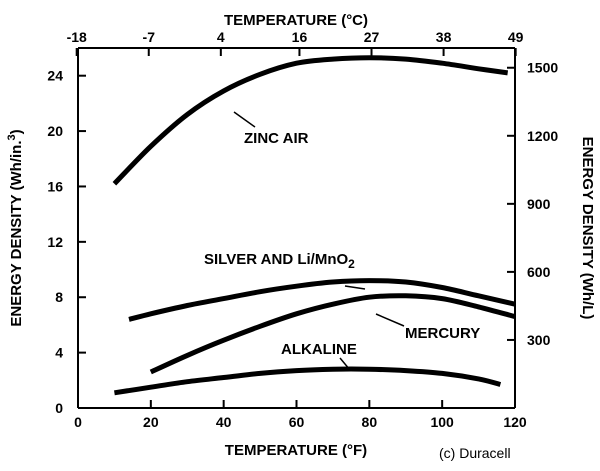 This screenshot has width=600, height=471. What do you see at coordinates (442, 333) in the screenshot?
I see `series-label-mercury: MERCURY` at bounding box center [442, 333].